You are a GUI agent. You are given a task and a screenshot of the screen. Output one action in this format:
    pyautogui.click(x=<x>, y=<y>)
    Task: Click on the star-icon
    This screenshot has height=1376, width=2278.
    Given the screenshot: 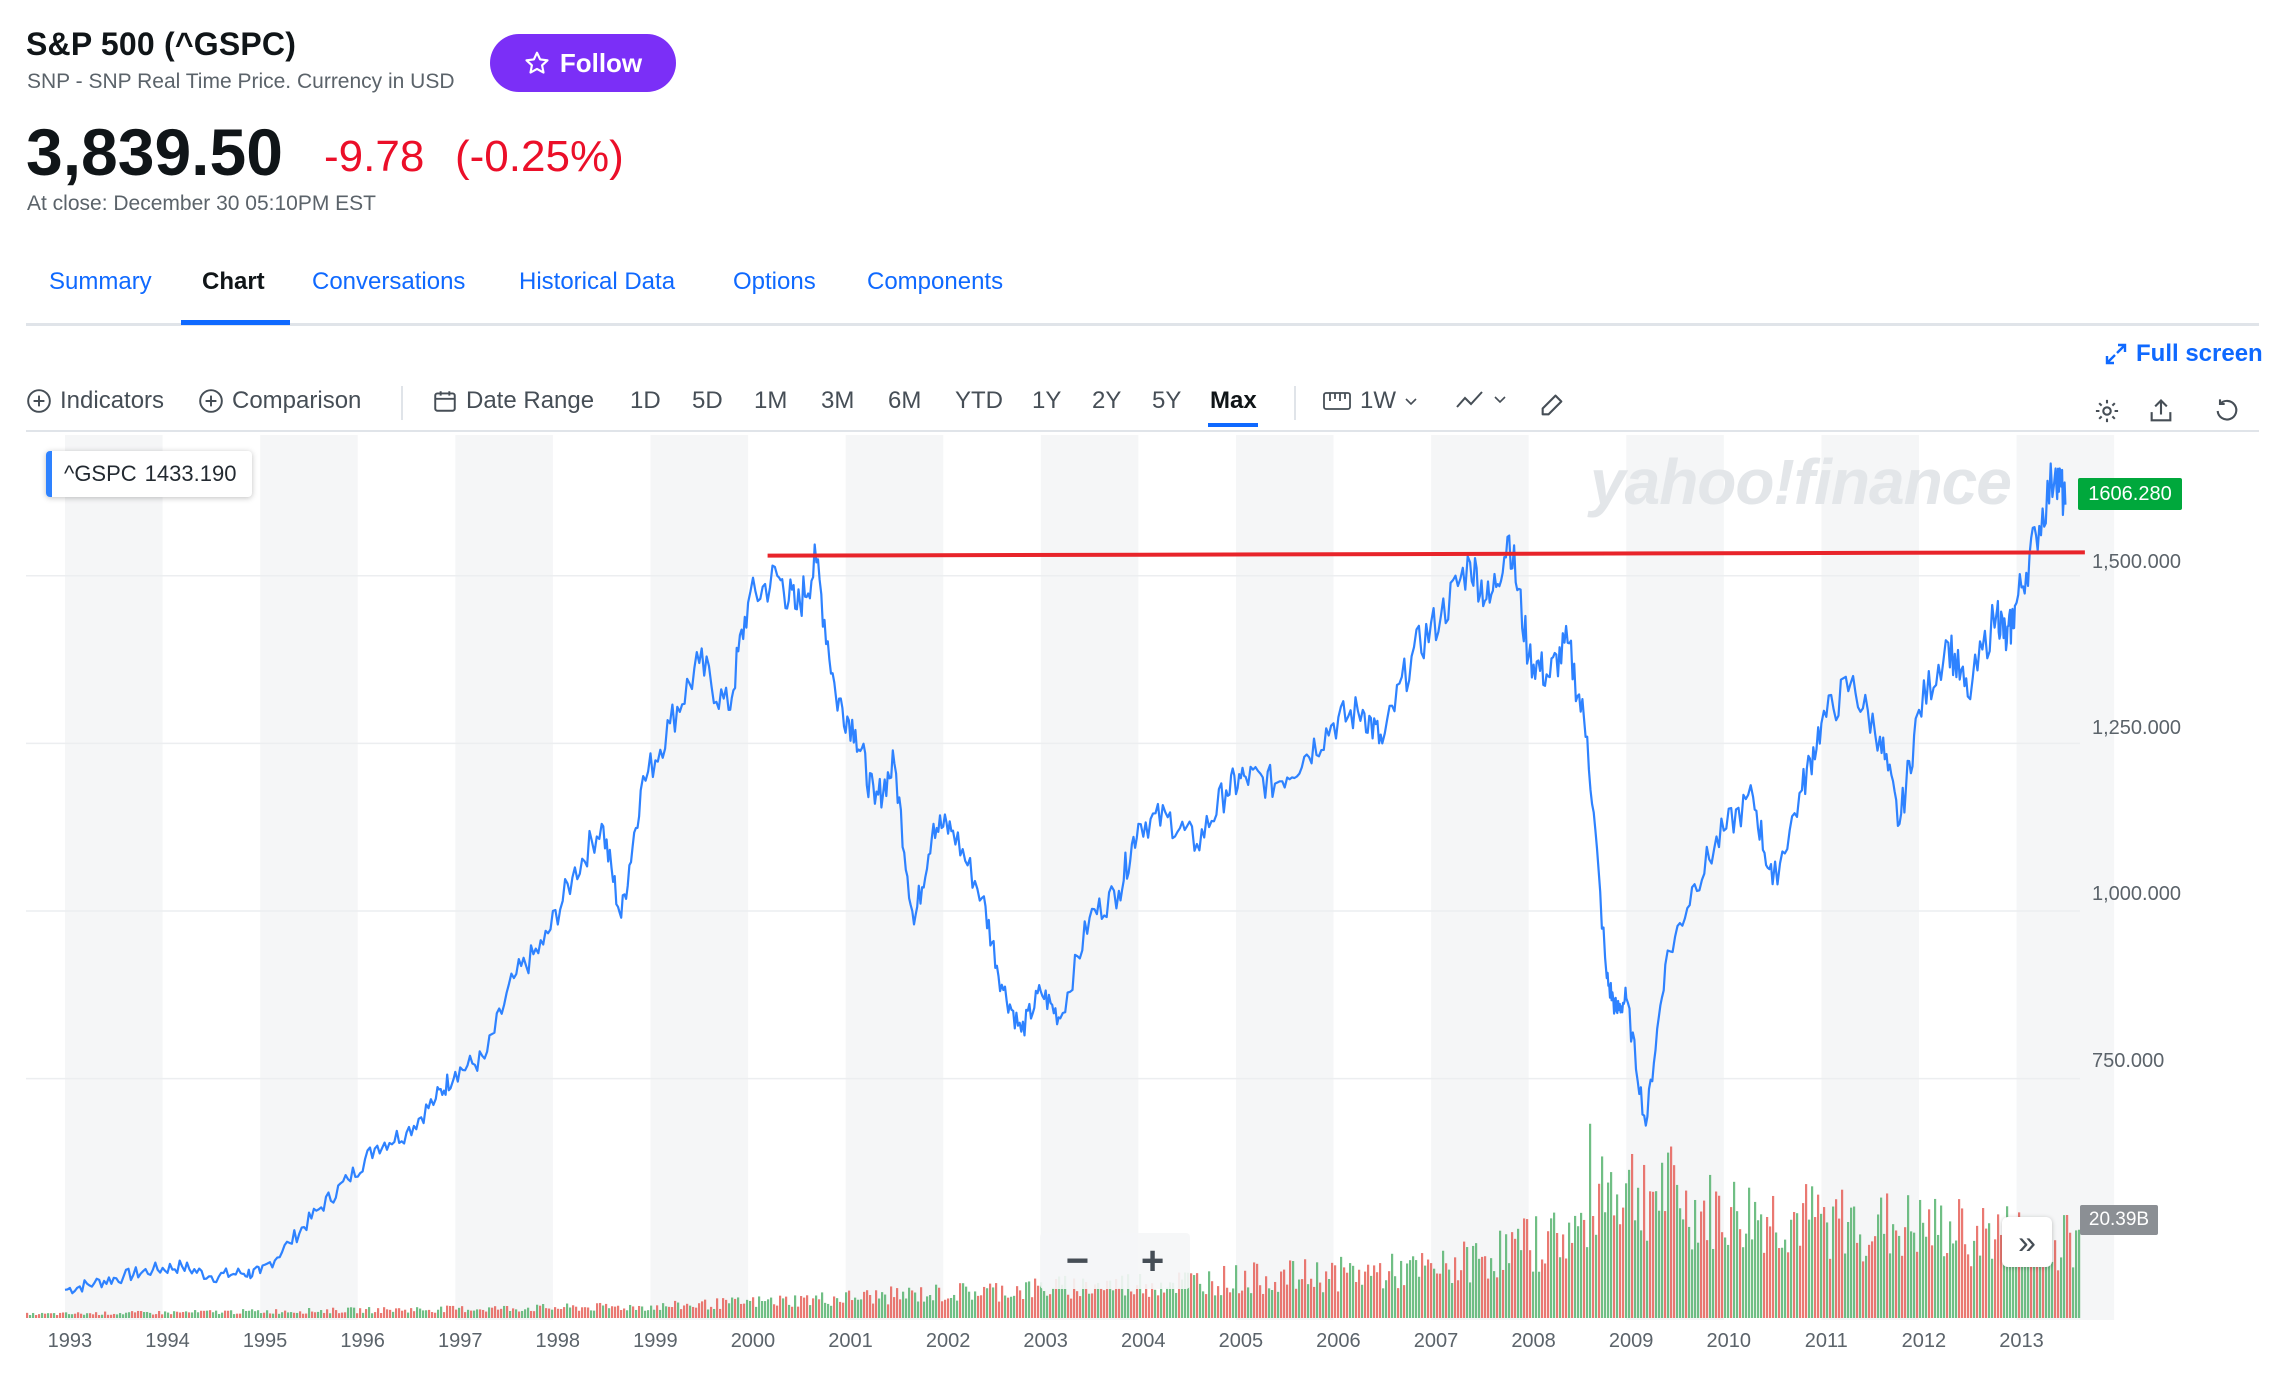 What is the action you would take?
    pyautogui.click(x=537, y=62)
    